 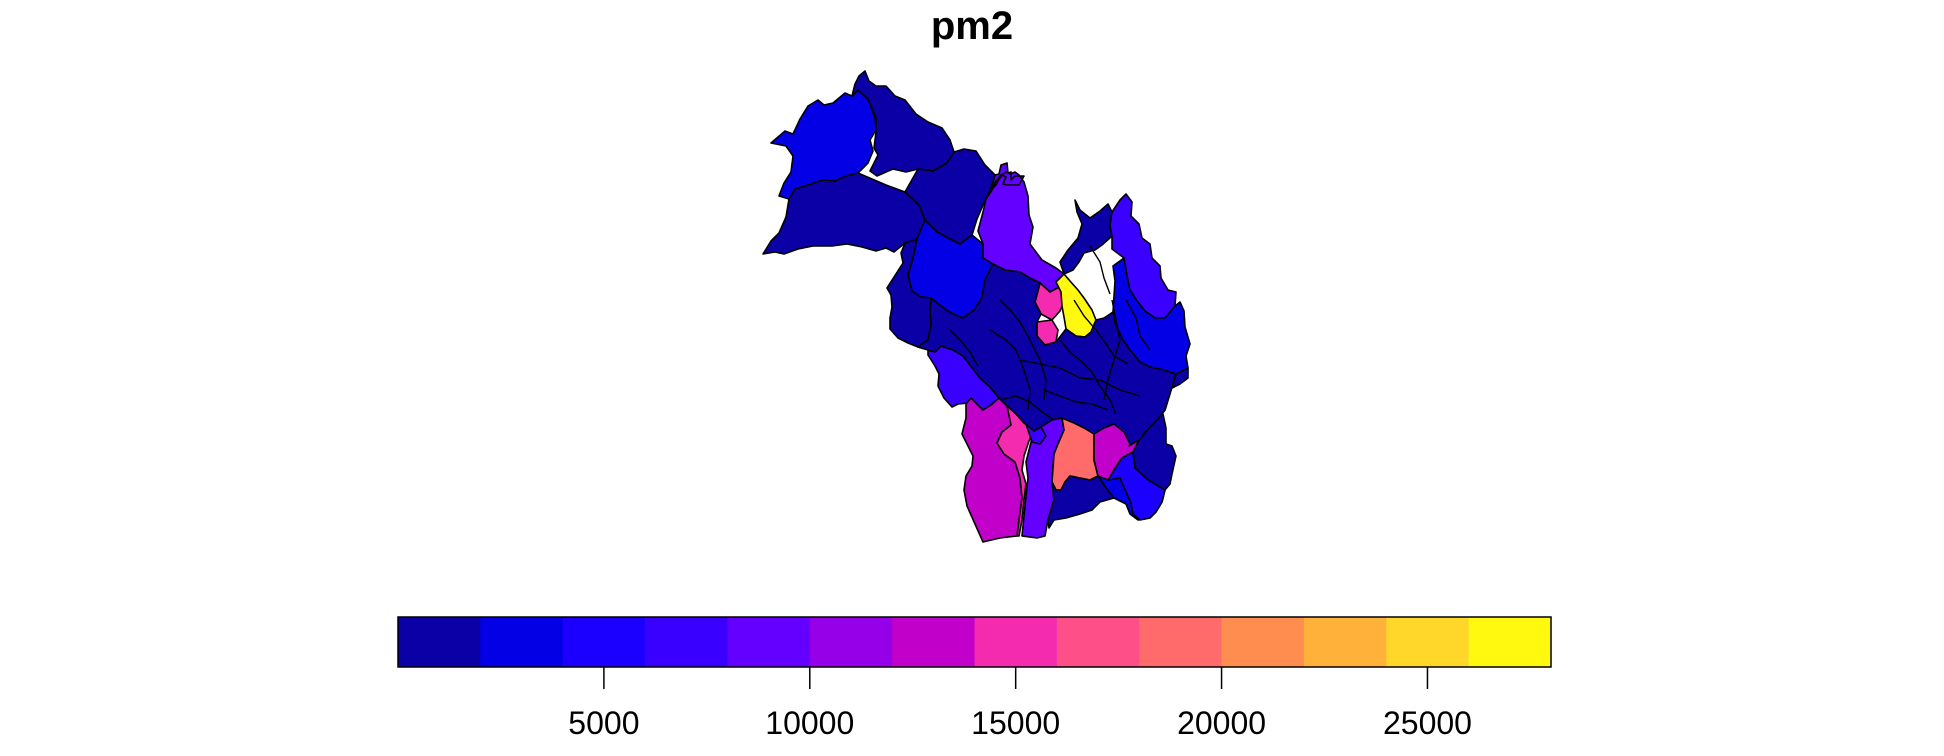 I want to click on southeast-region, so click(x=1136, y=486).